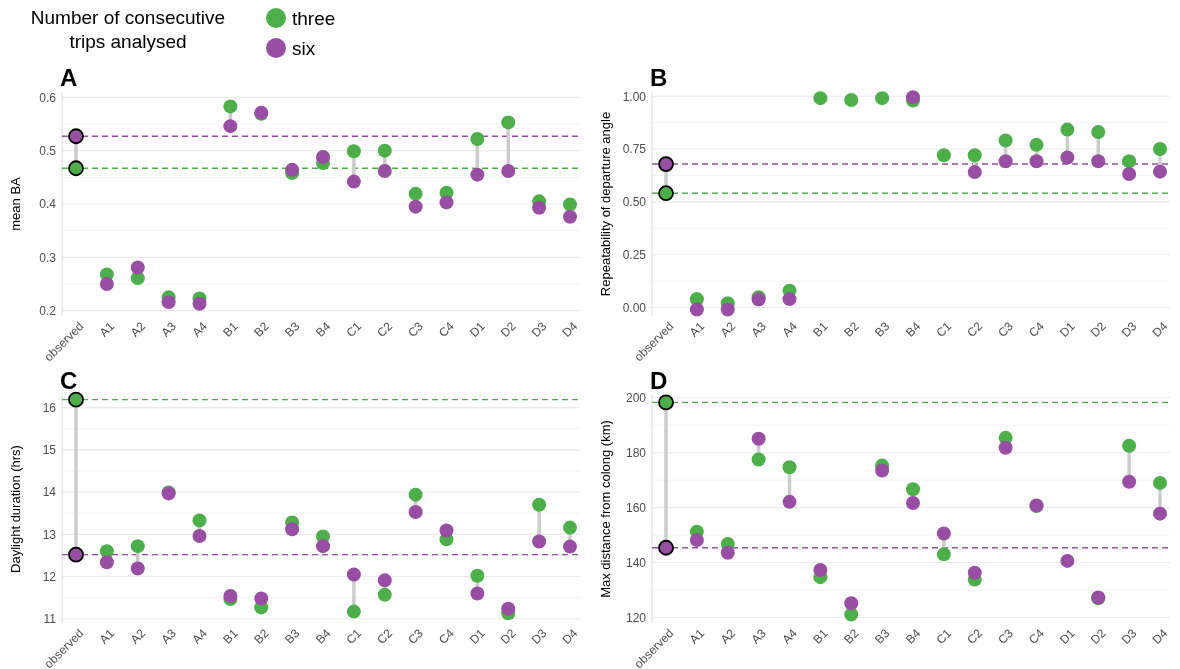  Describe the element at coordinates (636, 507) in the screenshot. I see `y-tick-label: 160` at that location.